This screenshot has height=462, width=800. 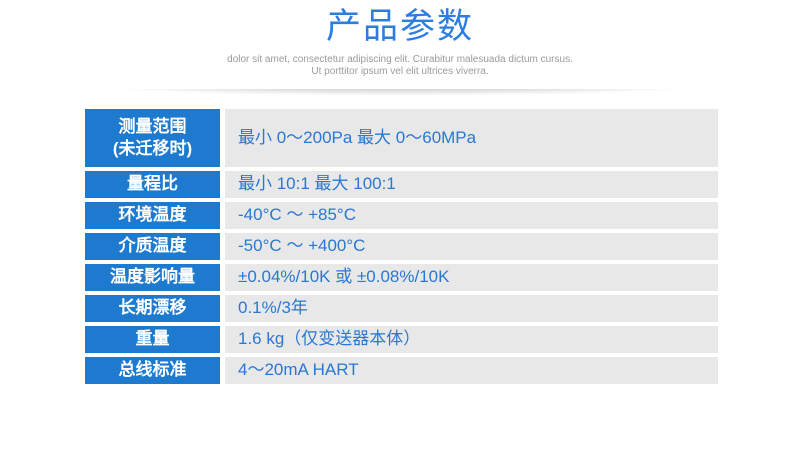 What do you see at coordinates (152, 339) in the screenshot?
I see `row-label: 重量` at bounding box center [152, 339].